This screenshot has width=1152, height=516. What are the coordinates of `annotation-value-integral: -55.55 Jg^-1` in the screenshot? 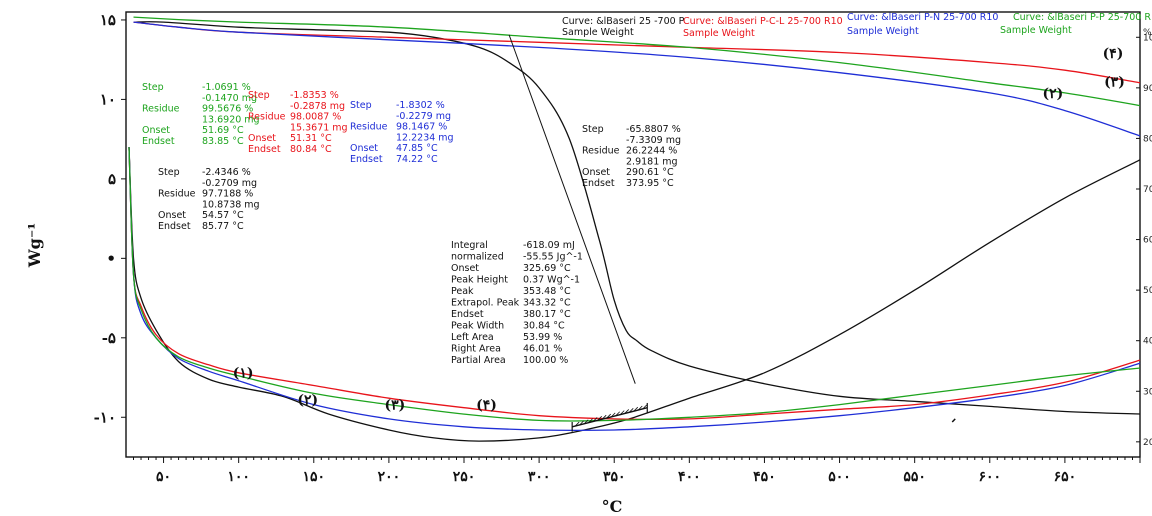 It's located at (553, 257).